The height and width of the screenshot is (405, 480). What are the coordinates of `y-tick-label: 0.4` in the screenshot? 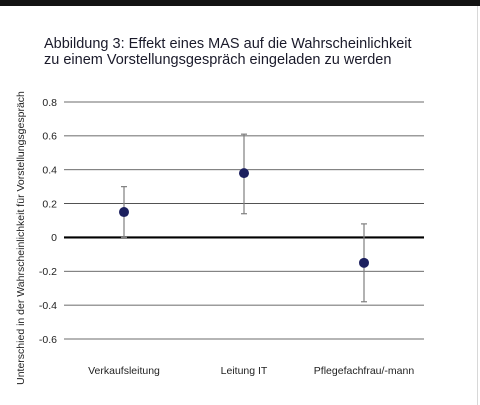 It's located at (49, 171).